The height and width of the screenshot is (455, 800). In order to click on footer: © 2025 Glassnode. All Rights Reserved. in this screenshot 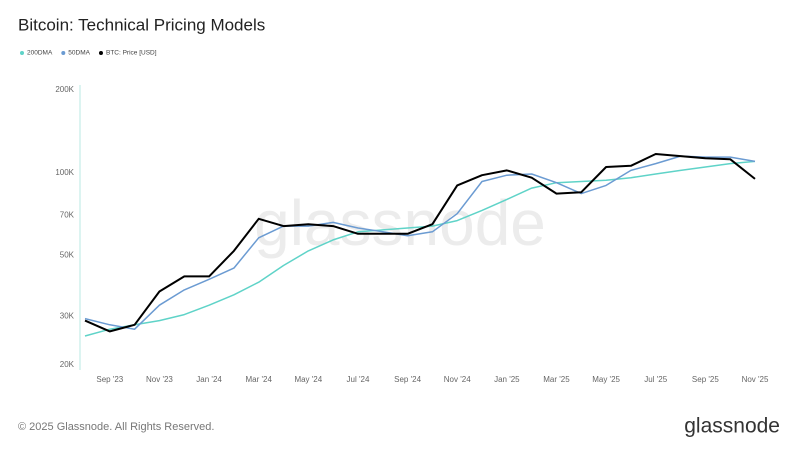, I will do `click(116, 427)`.